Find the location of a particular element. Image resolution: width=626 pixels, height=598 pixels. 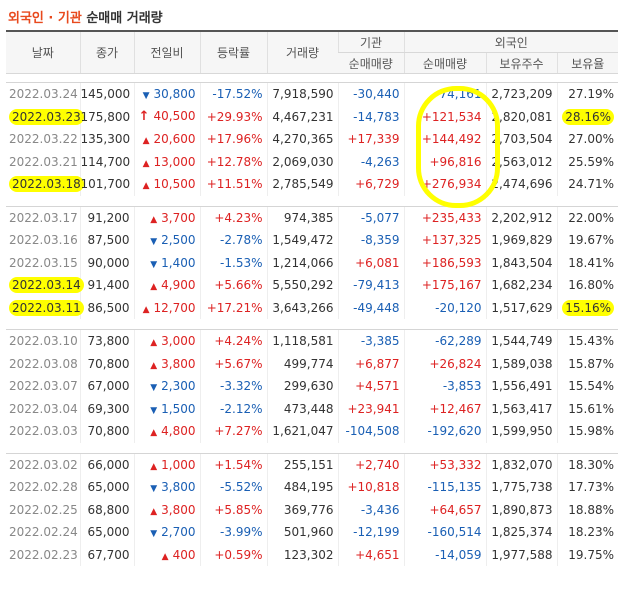

rate-value: -2.78% is located at coordinates (241, 240).